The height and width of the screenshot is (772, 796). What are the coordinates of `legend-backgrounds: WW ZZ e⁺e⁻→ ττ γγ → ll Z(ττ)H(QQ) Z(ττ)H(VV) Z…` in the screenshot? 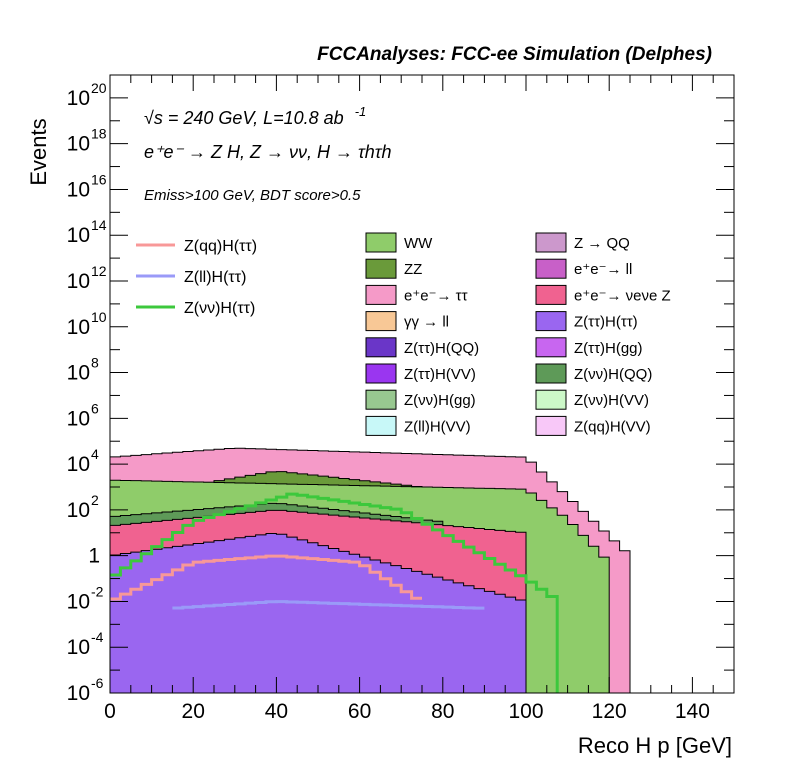 It's located at (518, 334).